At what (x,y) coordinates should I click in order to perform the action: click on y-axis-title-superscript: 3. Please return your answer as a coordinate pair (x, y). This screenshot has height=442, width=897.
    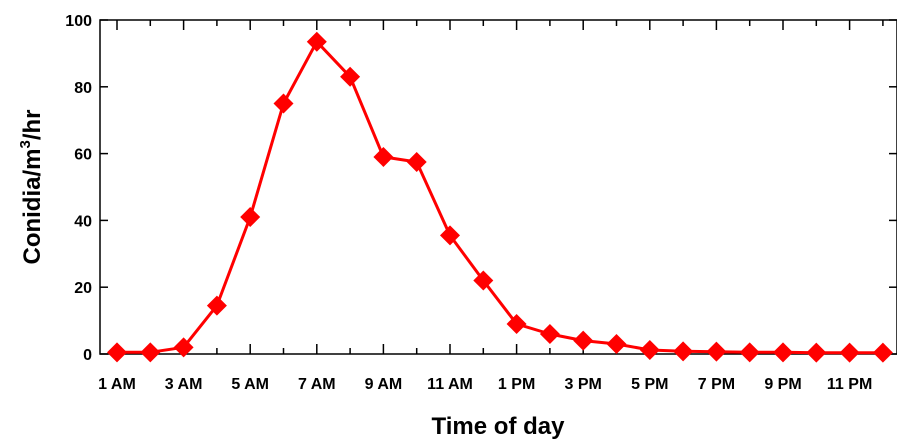
    Looking at the image, I should click on (25, 144).